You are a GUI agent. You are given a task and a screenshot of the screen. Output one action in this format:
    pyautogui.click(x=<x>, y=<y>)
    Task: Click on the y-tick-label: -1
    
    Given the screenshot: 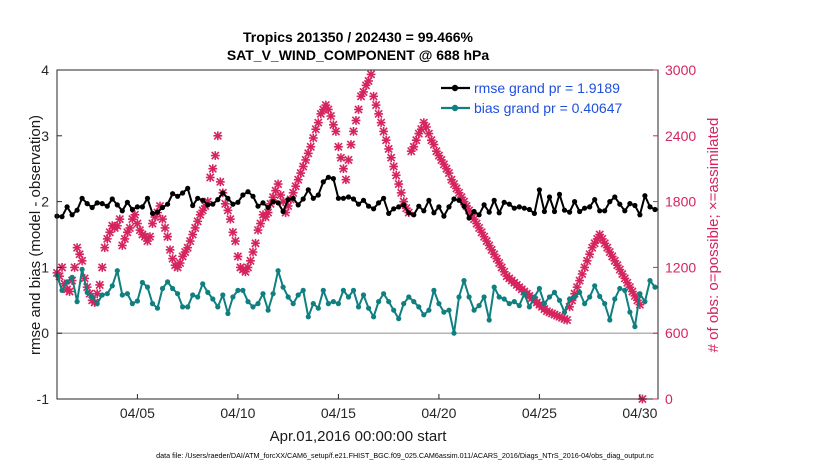 What is the action you would take?
    pyautogui.click(x=43, y=399)
    